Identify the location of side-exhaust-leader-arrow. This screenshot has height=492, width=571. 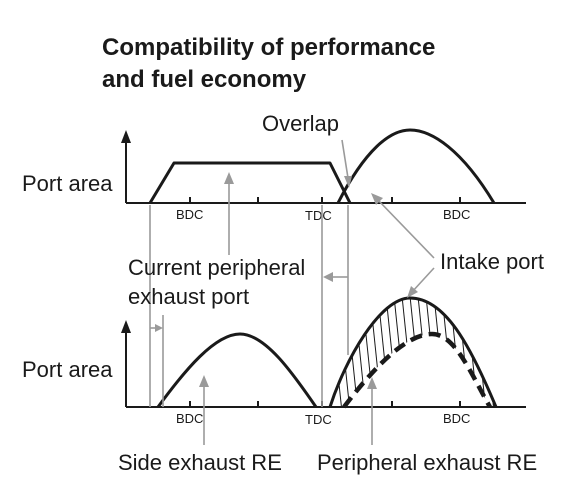
(204, 381).